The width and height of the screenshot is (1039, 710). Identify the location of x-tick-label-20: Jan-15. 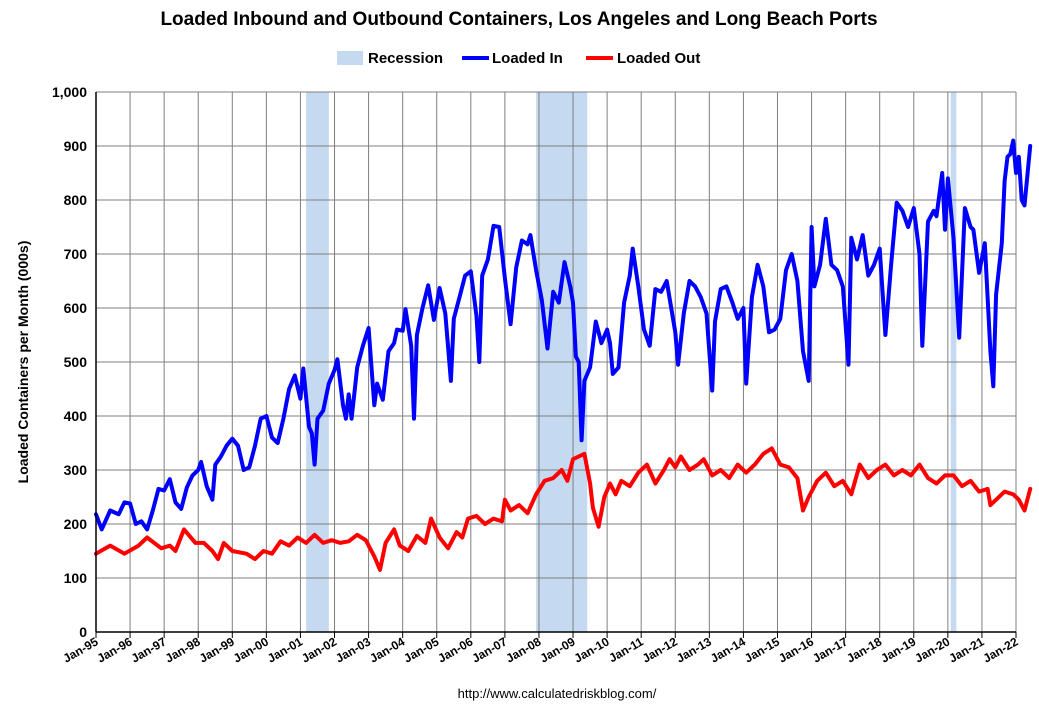
(762, 649).